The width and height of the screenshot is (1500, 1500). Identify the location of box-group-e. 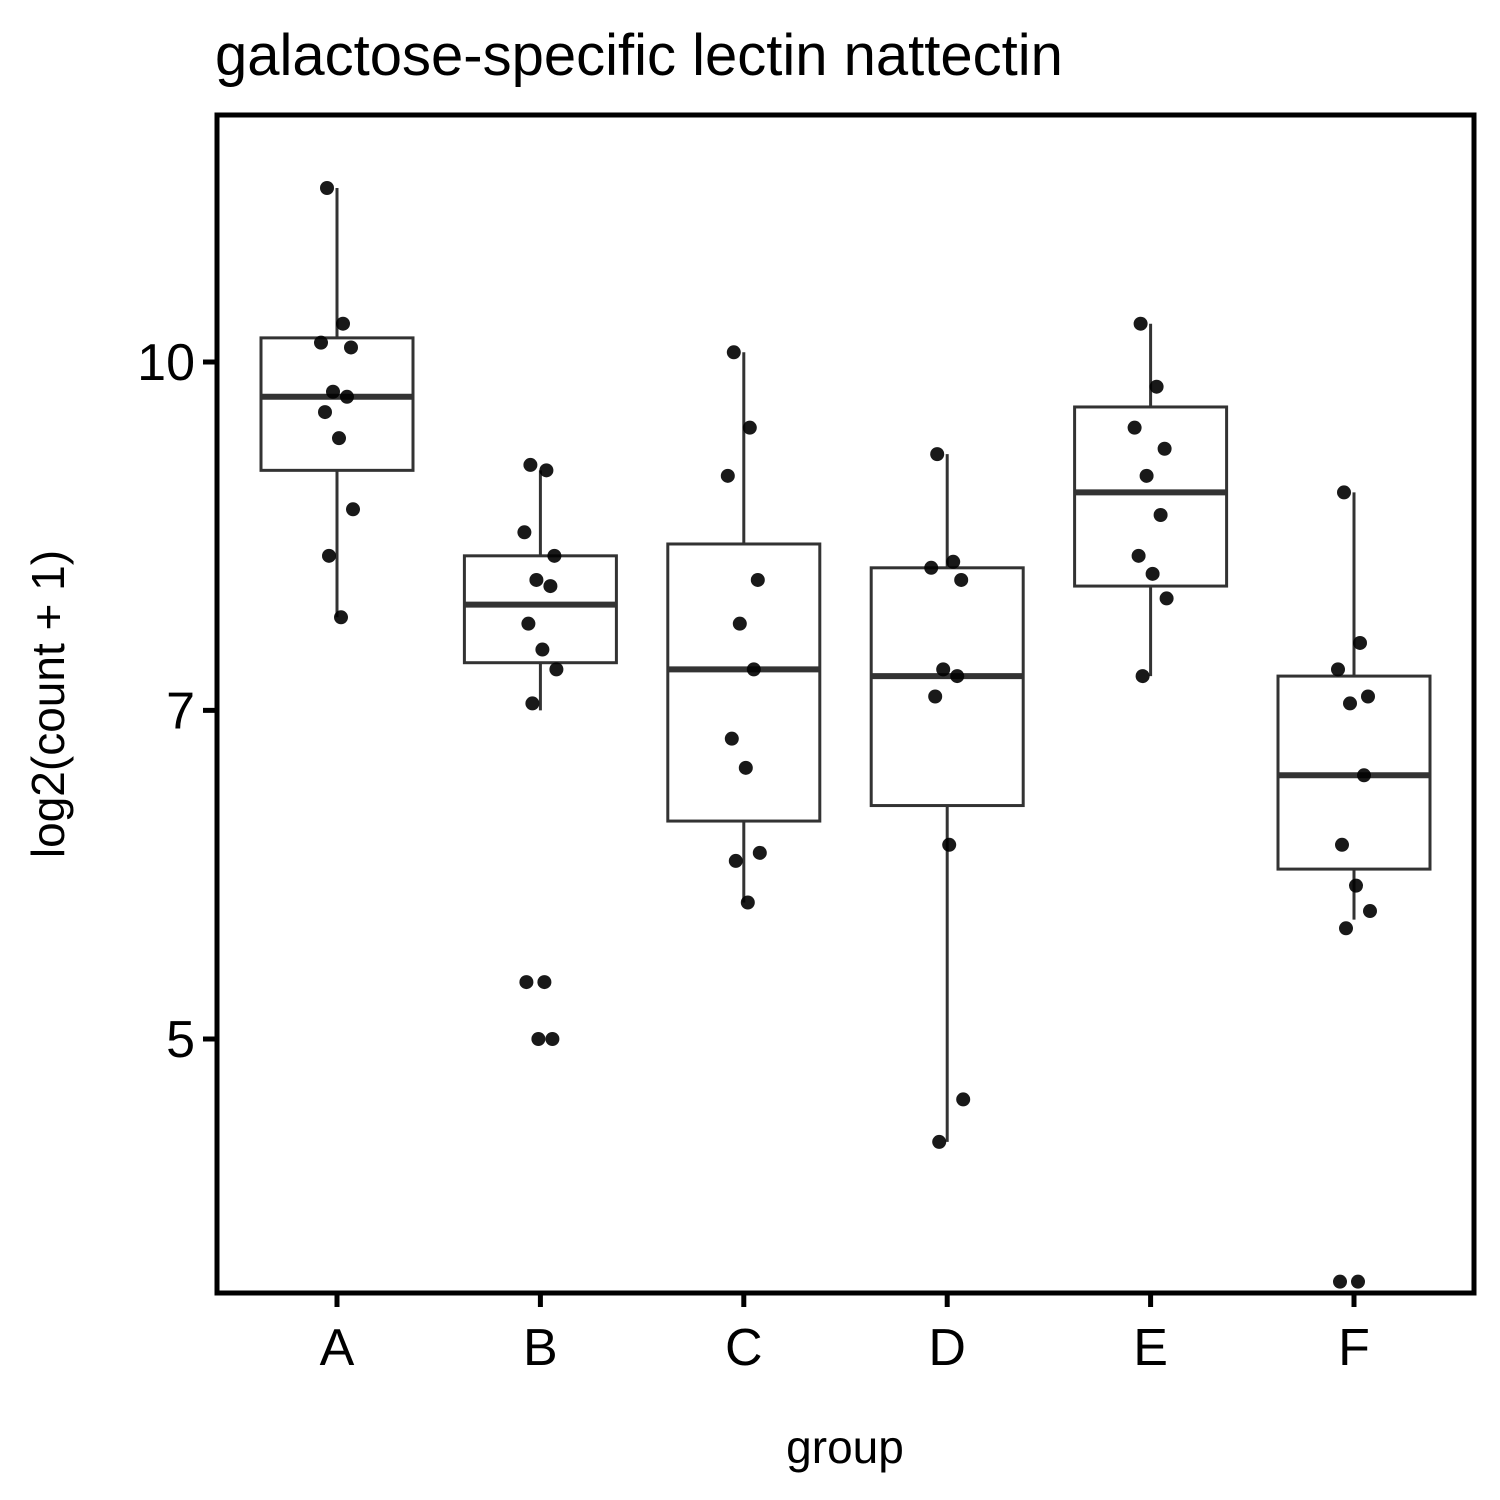
(1151, 500).